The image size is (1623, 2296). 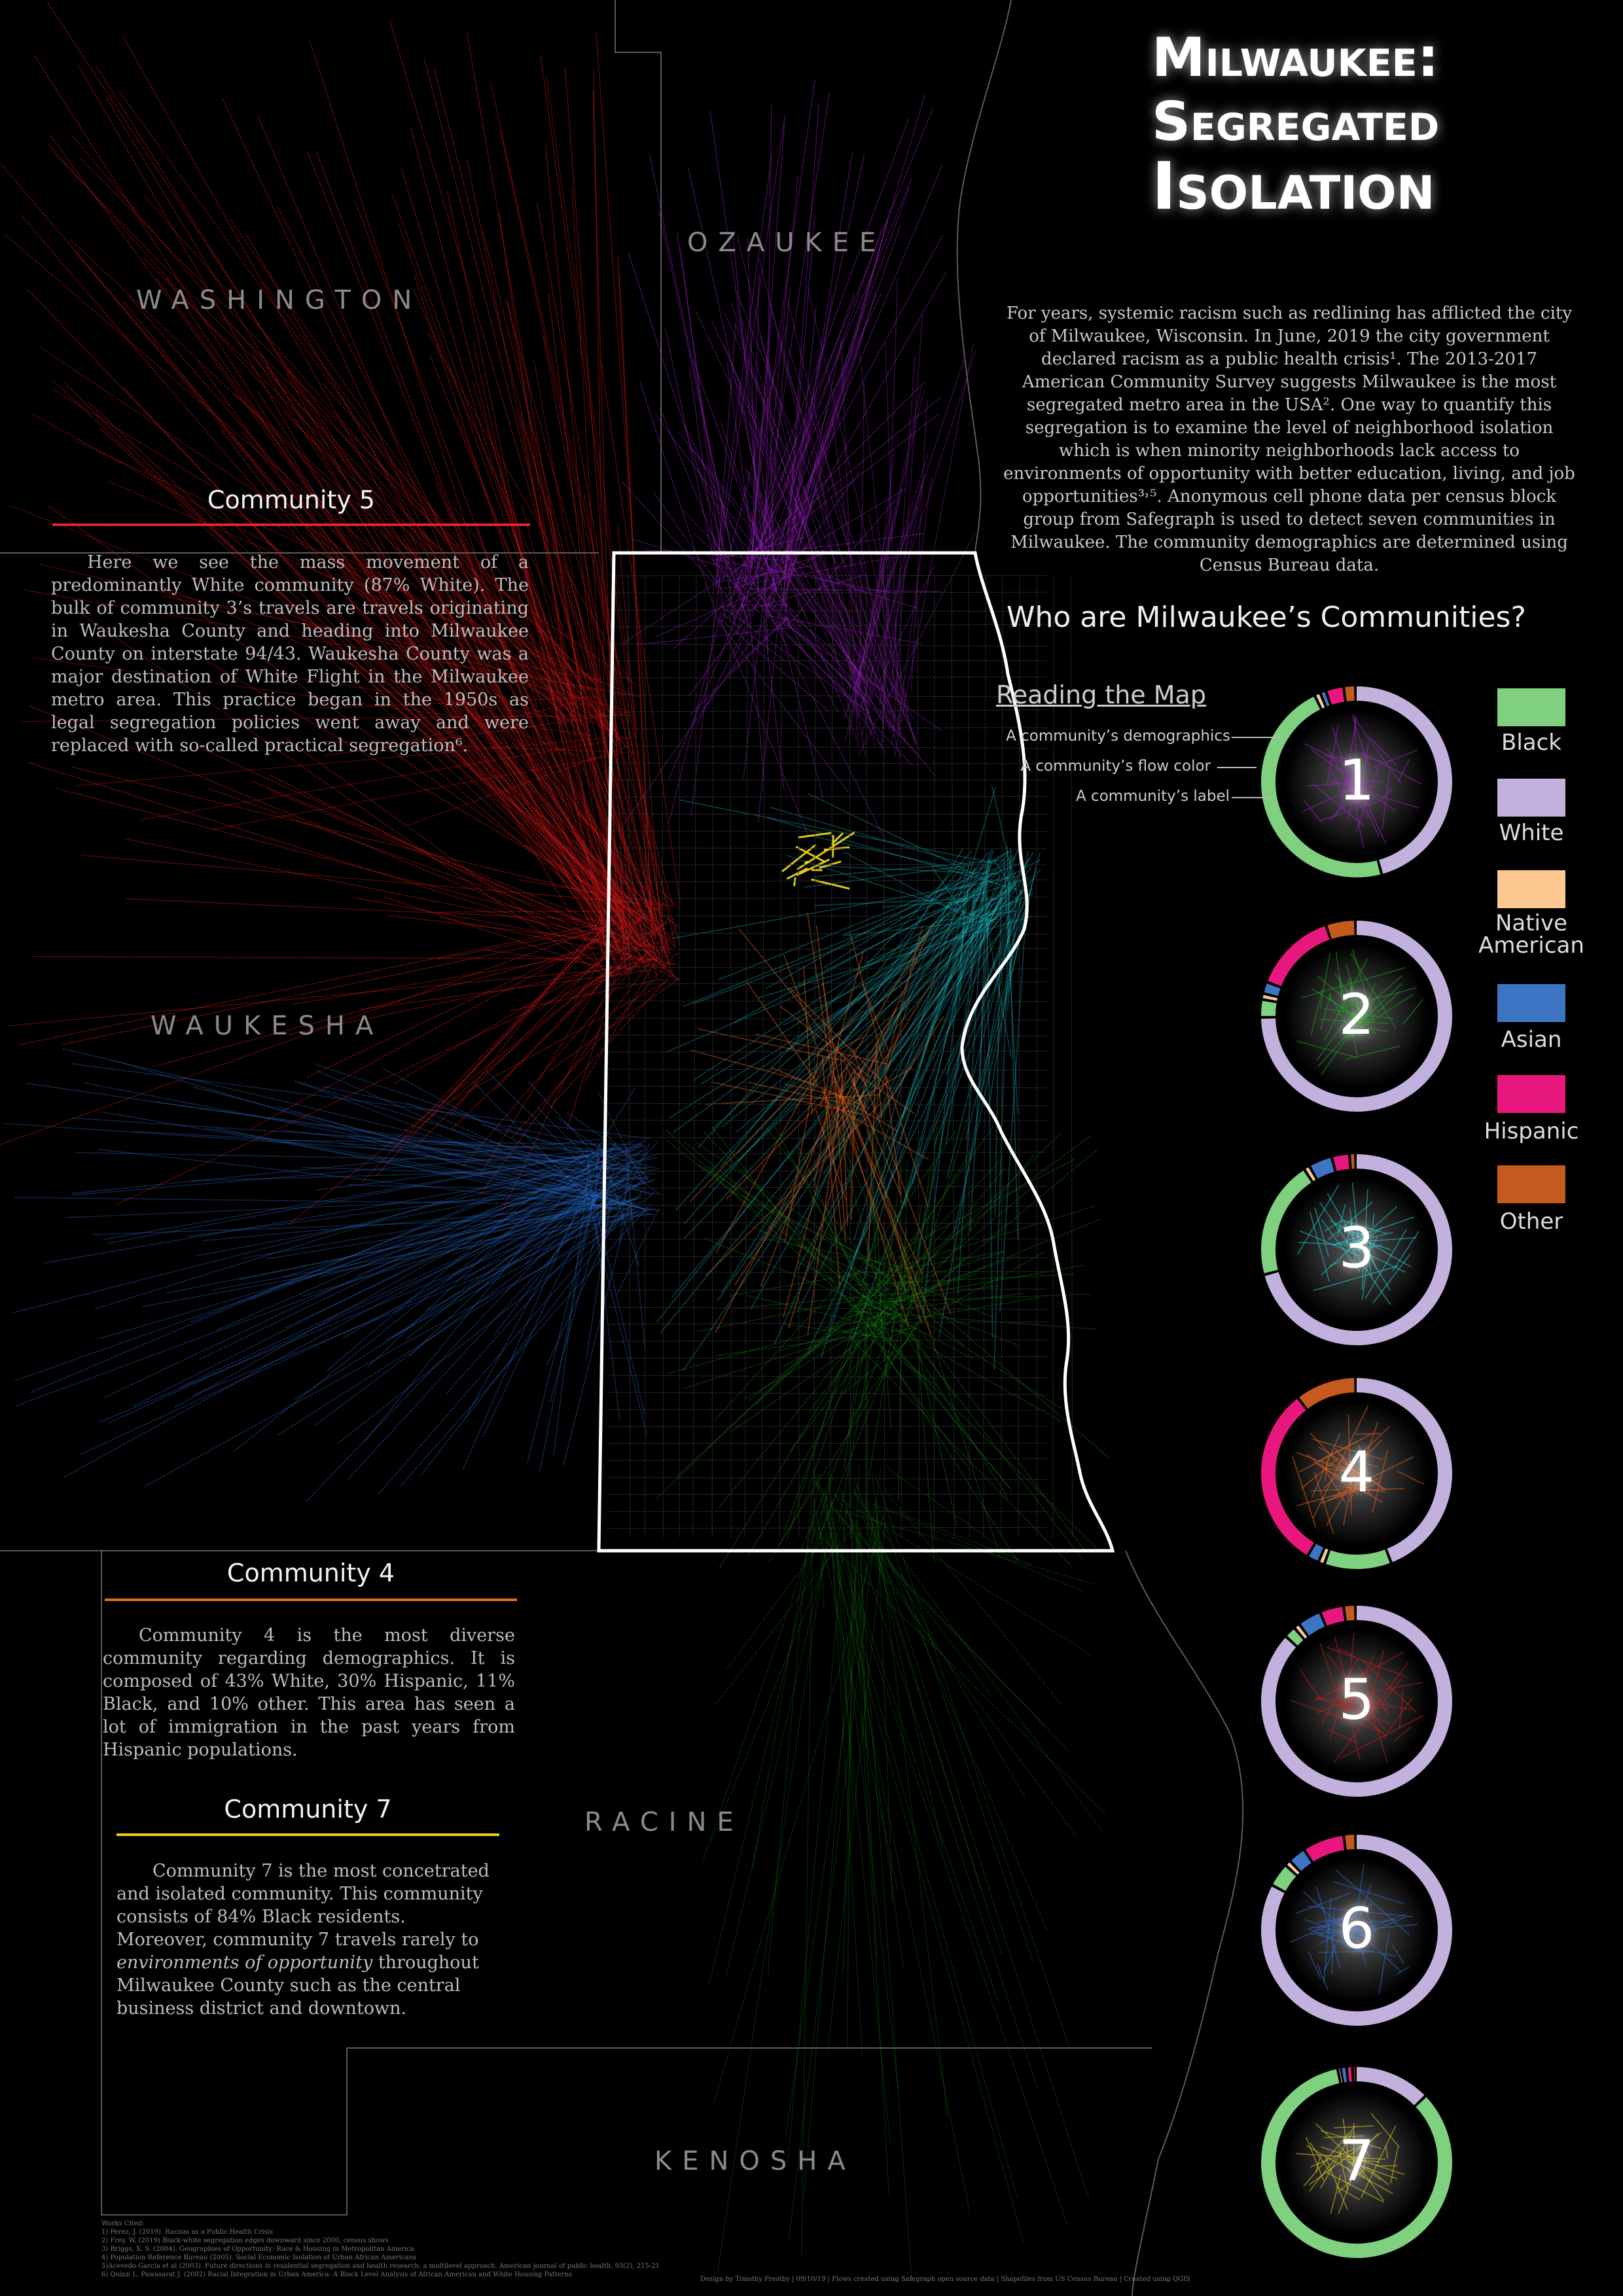 I want to click on census-tracts, so click(x=840, y=1056).